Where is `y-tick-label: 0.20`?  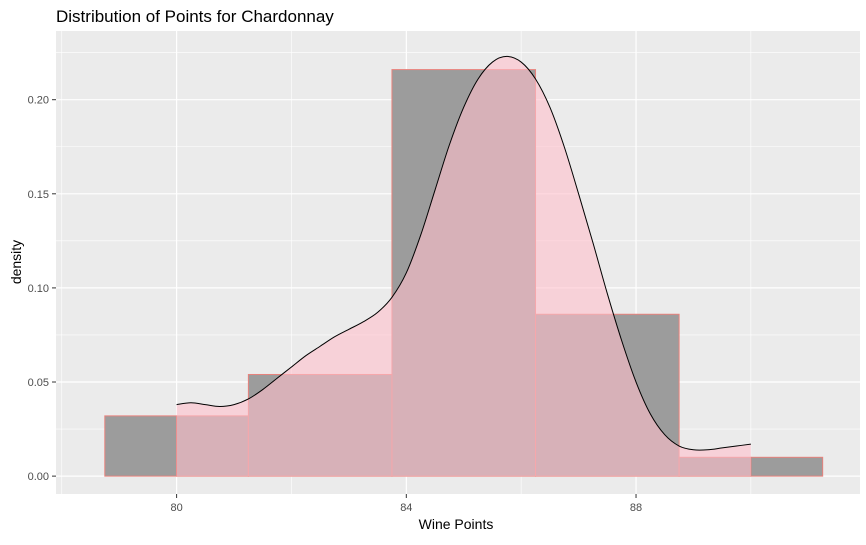 y-tick-label: 0.20 is located at coordinates (38, 101).